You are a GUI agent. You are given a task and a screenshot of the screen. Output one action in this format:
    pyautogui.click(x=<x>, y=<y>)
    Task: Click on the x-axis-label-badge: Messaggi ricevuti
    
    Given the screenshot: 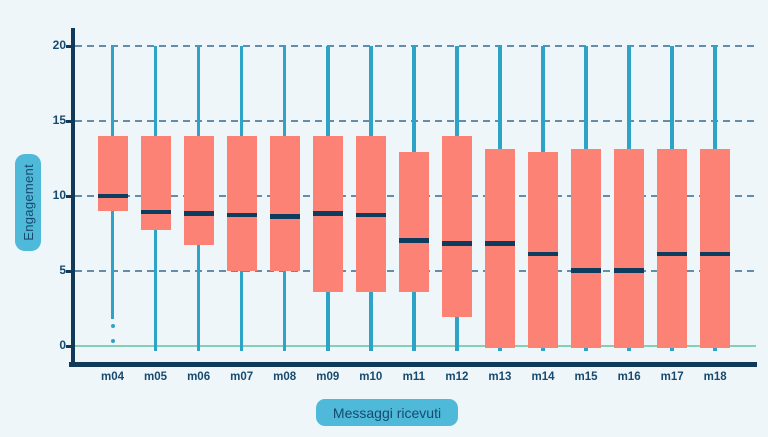 What is the action you would take?
    pyautogui.click(x=387, y=412)
    